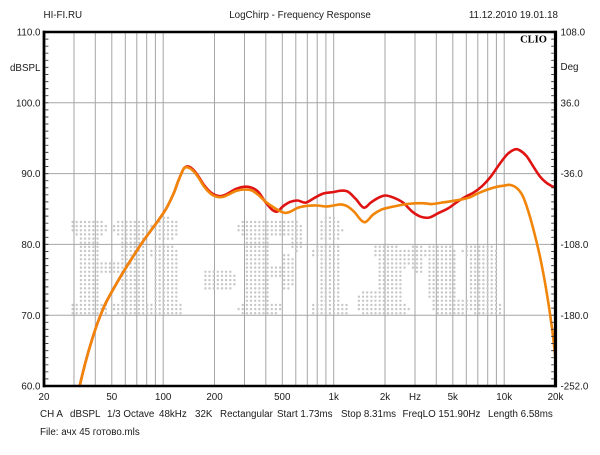  I want to click on svg-text: File: ачх 45 готово.mls, so click(90, 432).